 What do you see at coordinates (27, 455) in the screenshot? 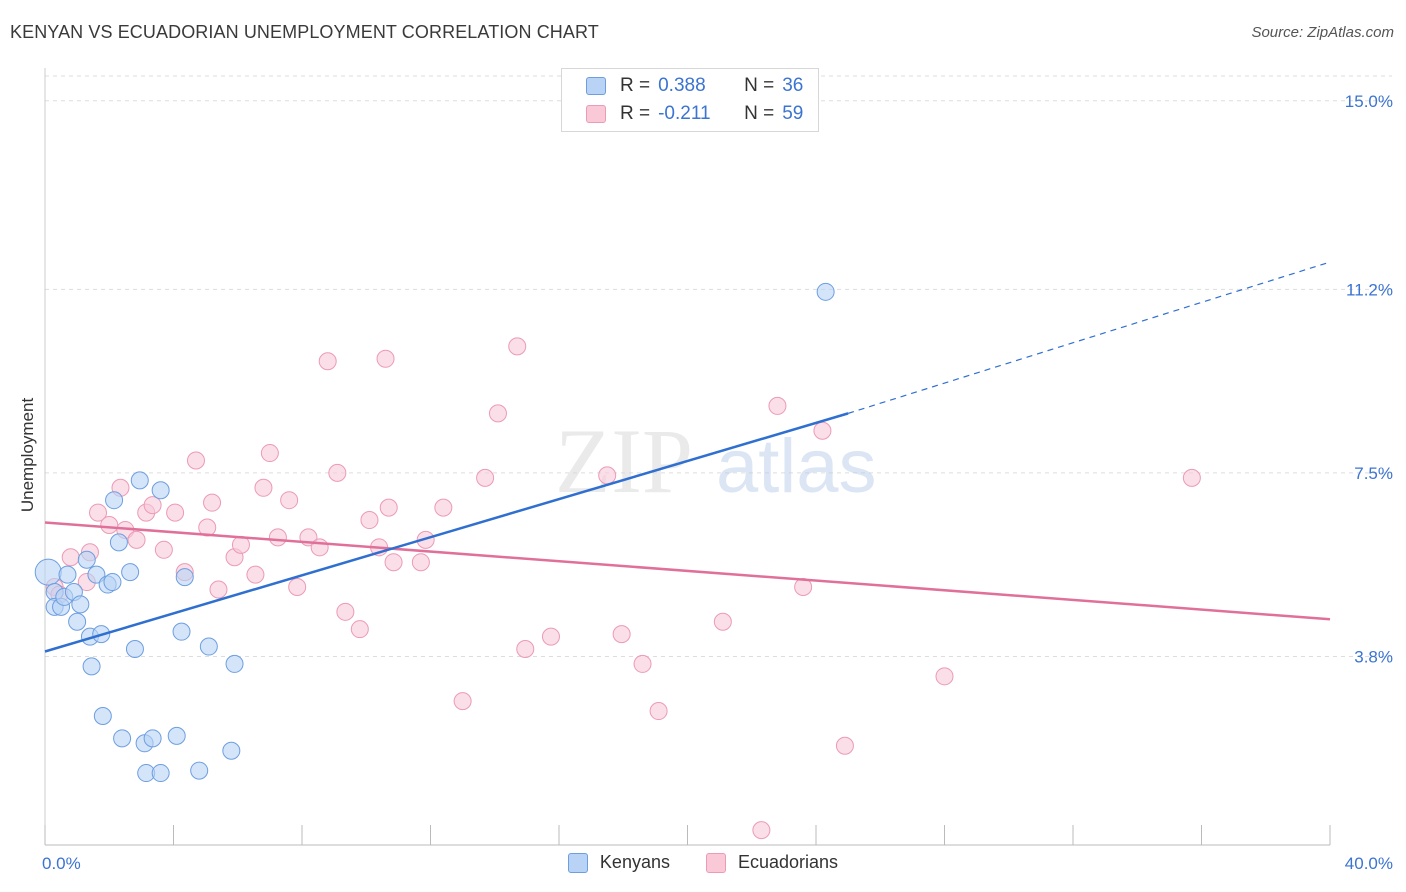
I see `y-axis-label: Unemployment` at bounding box center [27, 455].